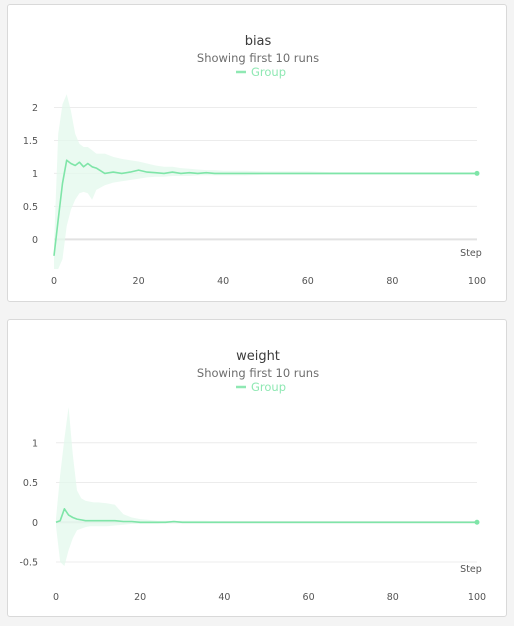 The width and height of the screenshot is (514, 626). What do you see at coordinates (35, 108) in the screenshot?
I see `y-tick-label: 2` at bounding box center [35, 108].